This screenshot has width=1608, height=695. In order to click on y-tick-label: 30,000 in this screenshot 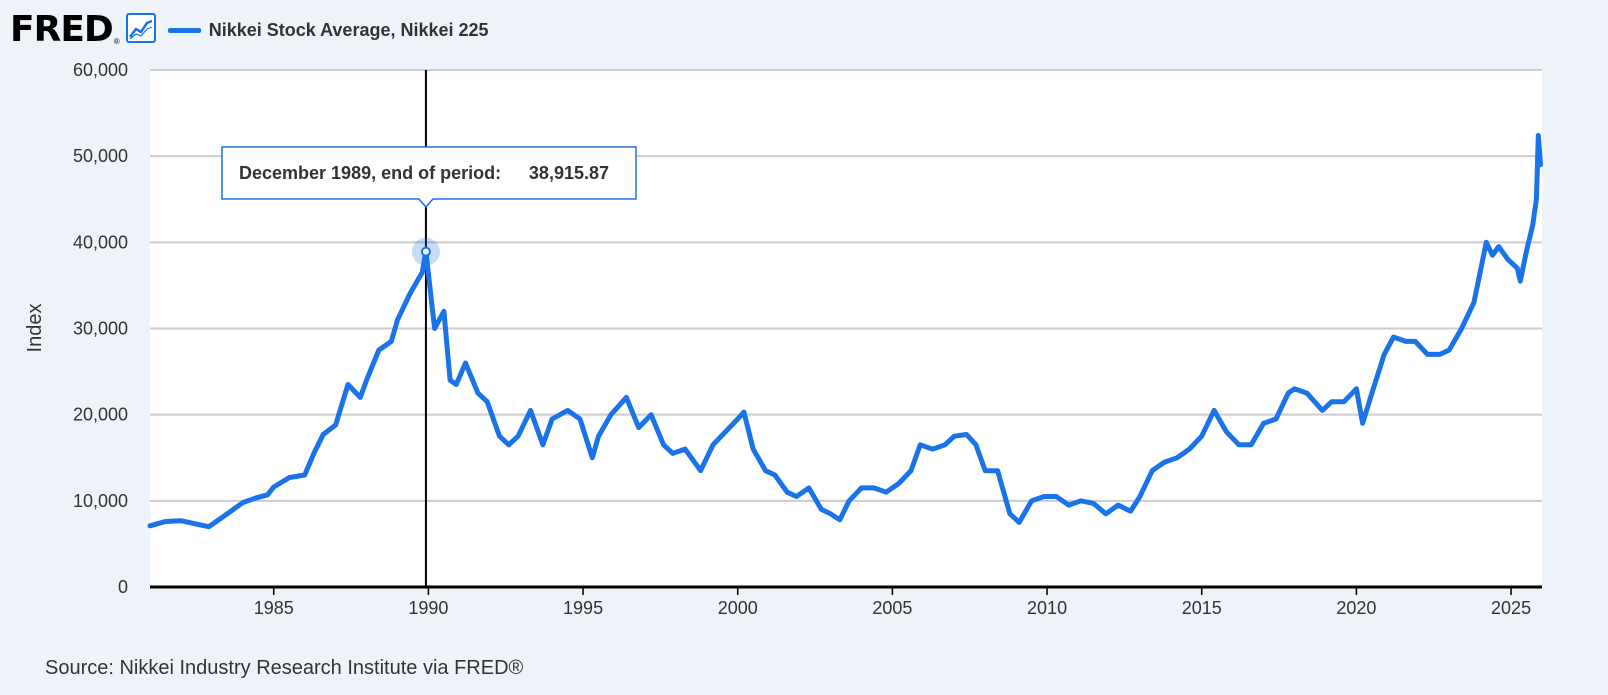, I will do `click(100, 329)`.